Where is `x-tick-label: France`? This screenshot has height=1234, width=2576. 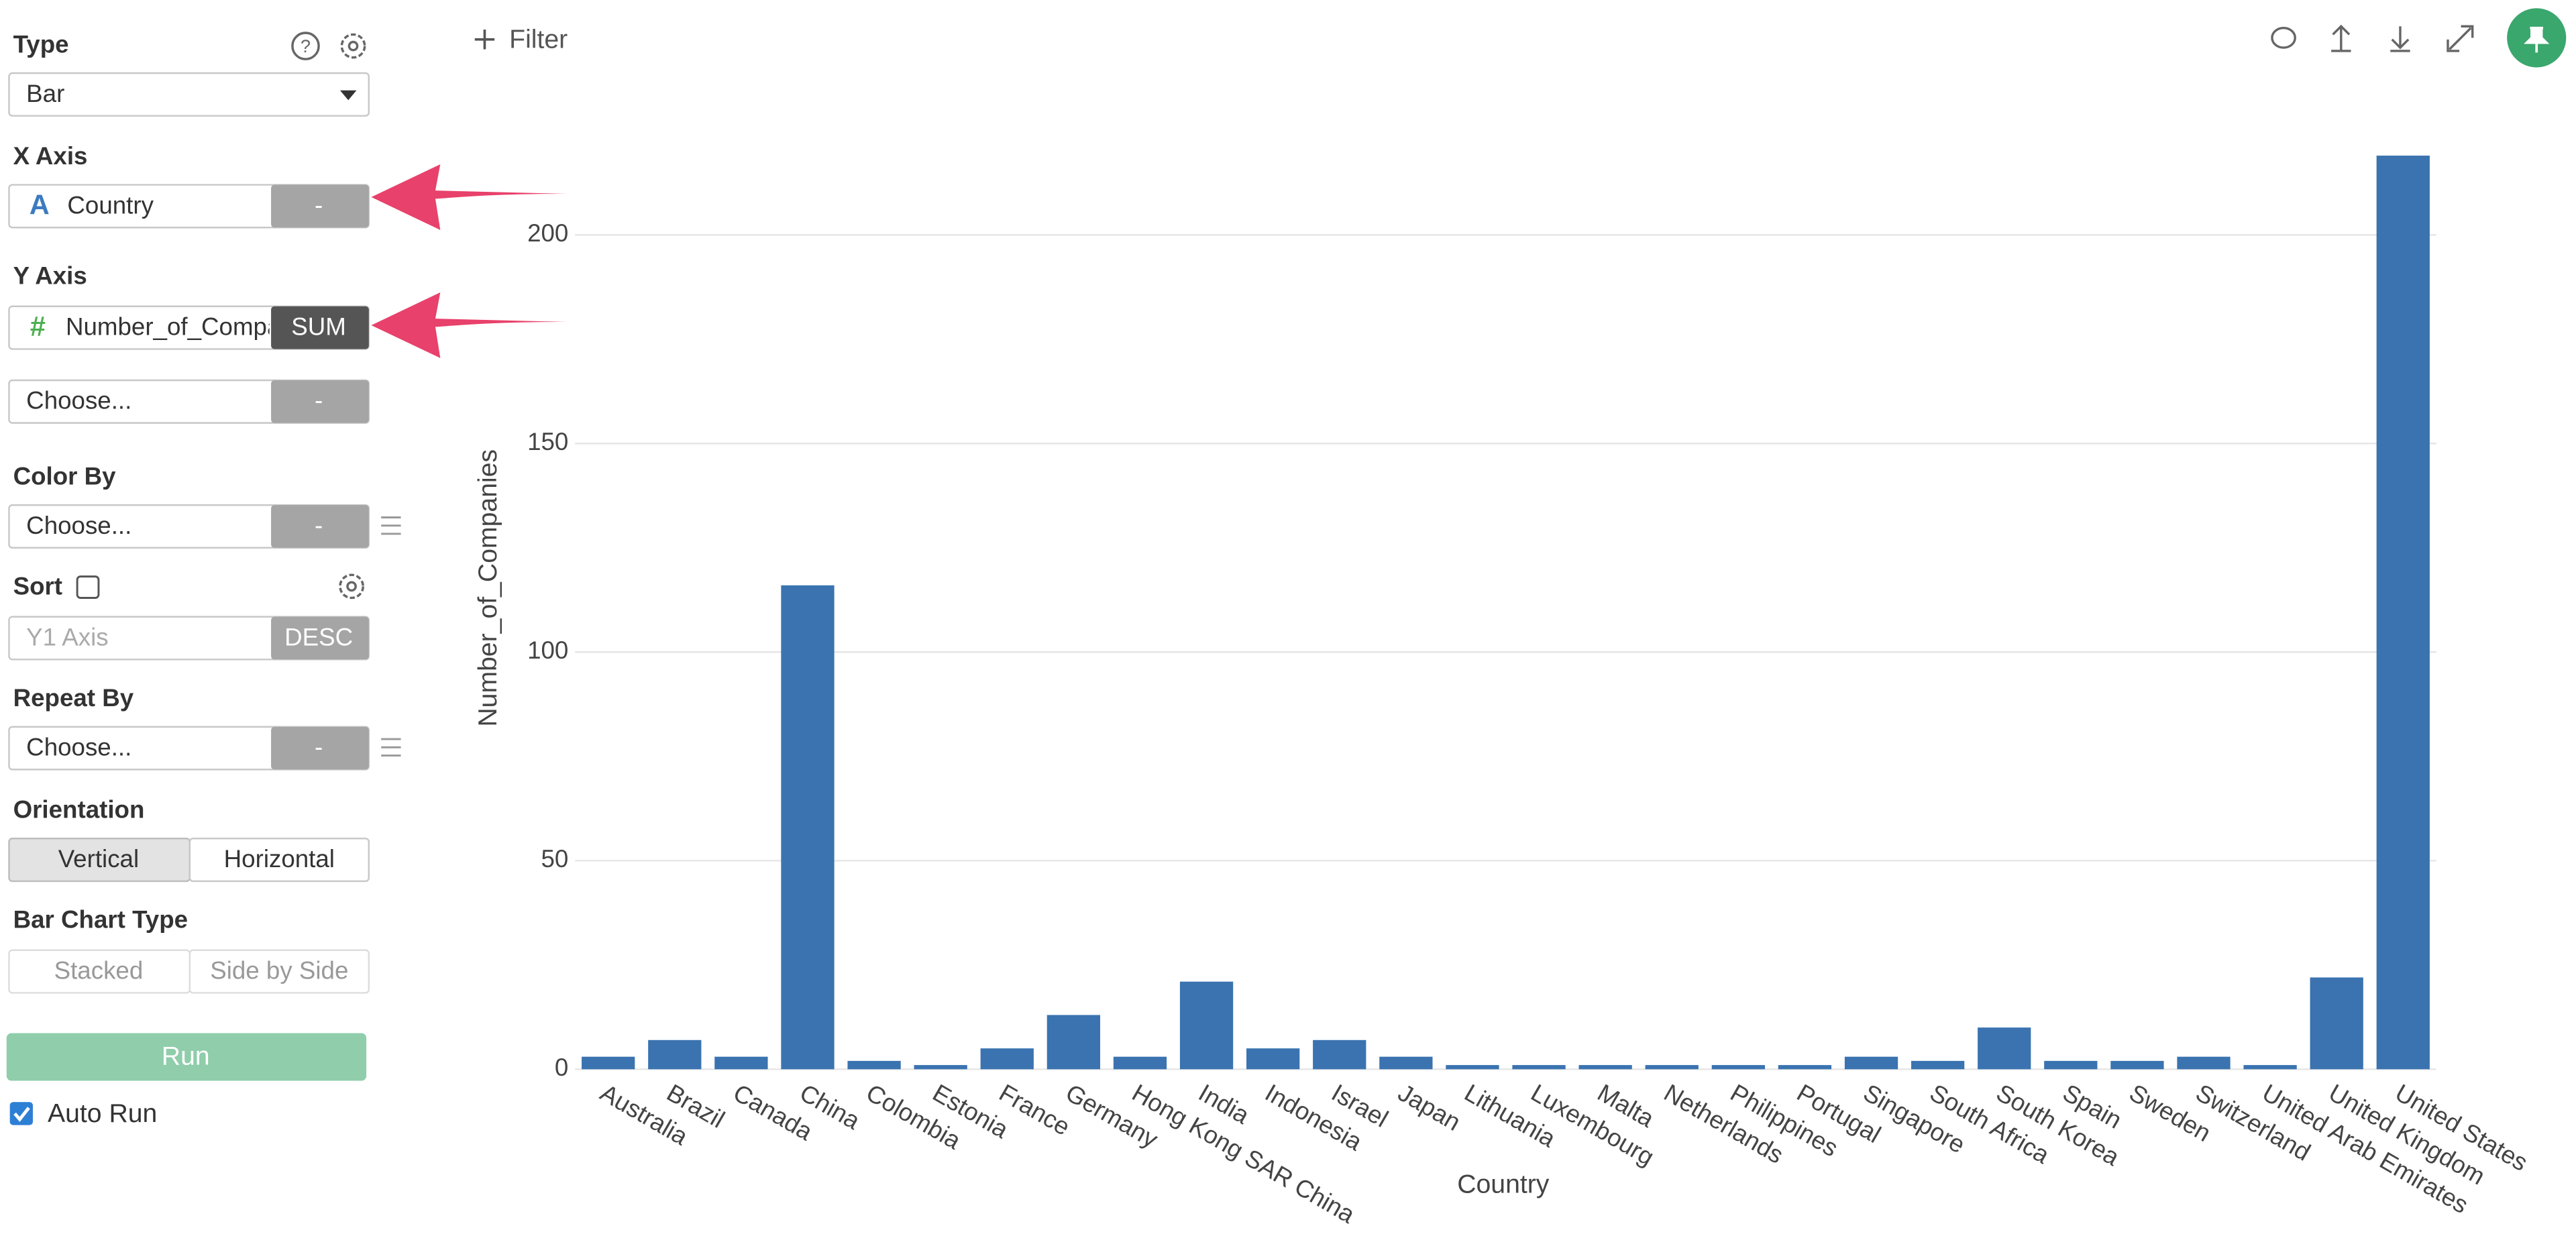
x-tick-label: France is located at coordinates (1035, 1109).